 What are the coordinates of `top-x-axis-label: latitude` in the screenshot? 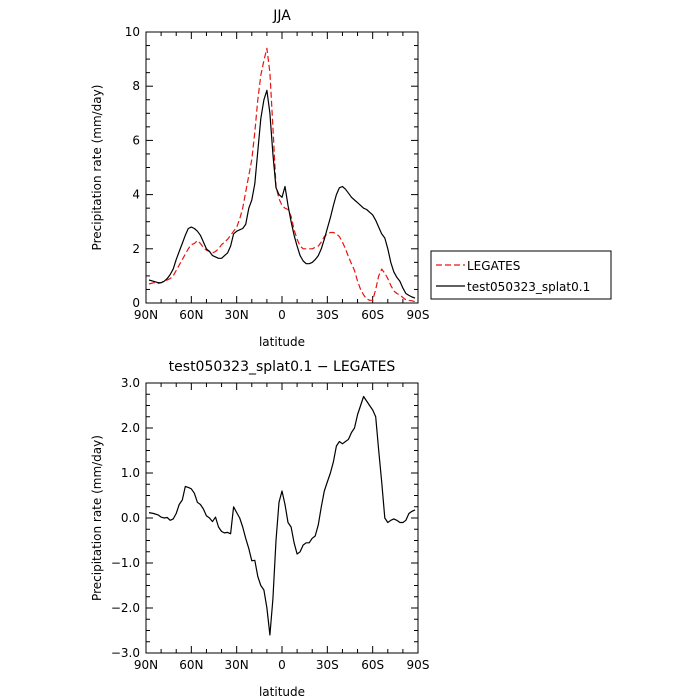 It's located at (282, 342).